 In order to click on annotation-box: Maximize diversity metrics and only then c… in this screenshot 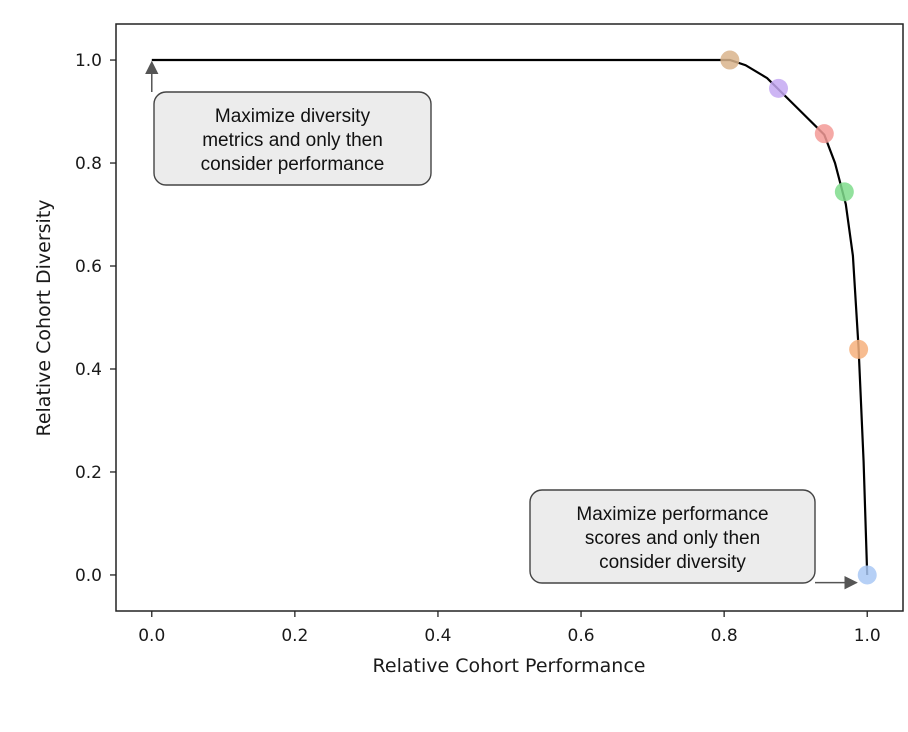, I will do `click(288, 123)`.